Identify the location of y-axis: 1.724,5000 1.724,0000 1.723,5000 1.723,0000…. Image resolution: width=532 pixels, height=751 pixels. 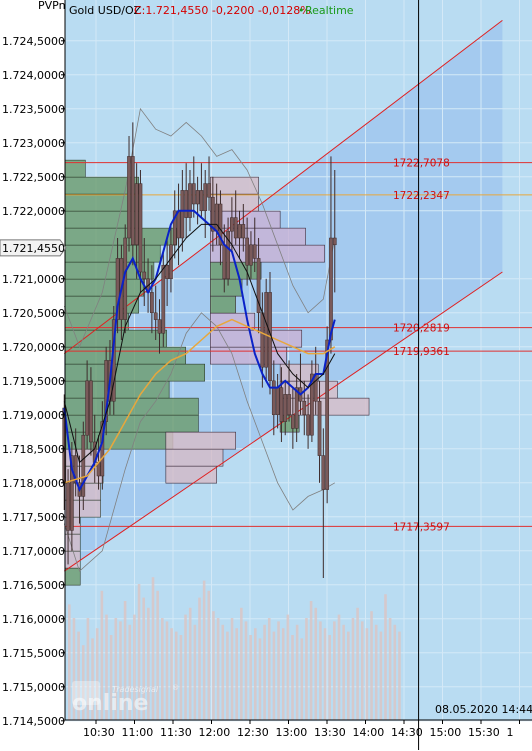
(33, 364).